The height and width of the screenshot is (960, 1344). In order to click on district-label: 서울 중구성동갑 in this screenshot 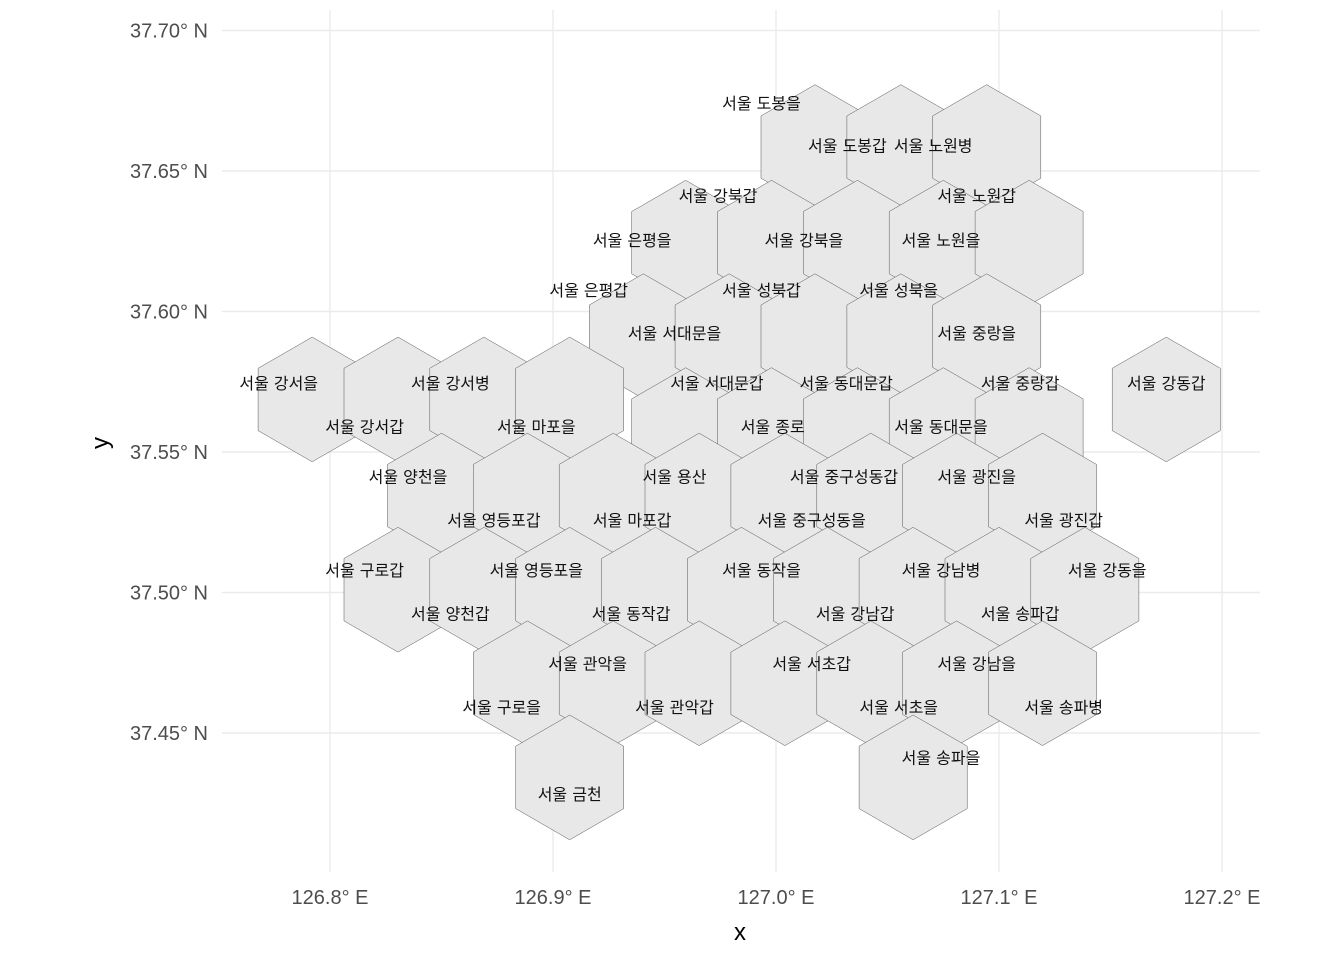, I will do `click(844, 476)`.